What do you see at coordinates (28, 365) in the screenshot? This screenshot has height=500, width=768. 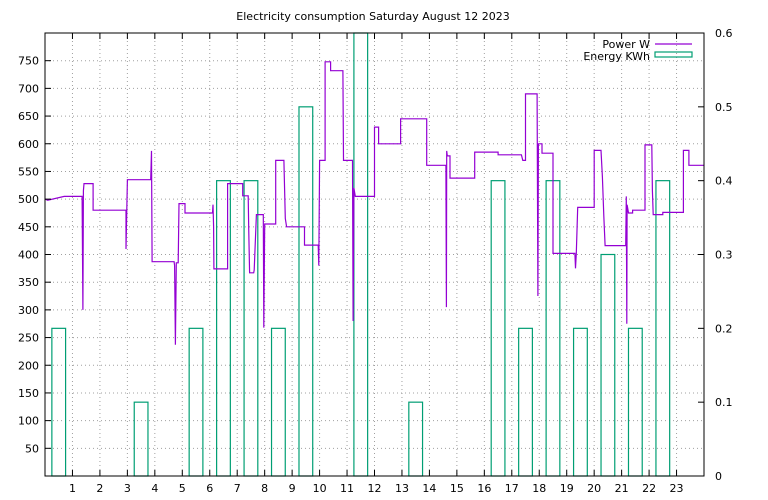 I see `y-tick-label: 200` at bounding box center [28, 365].